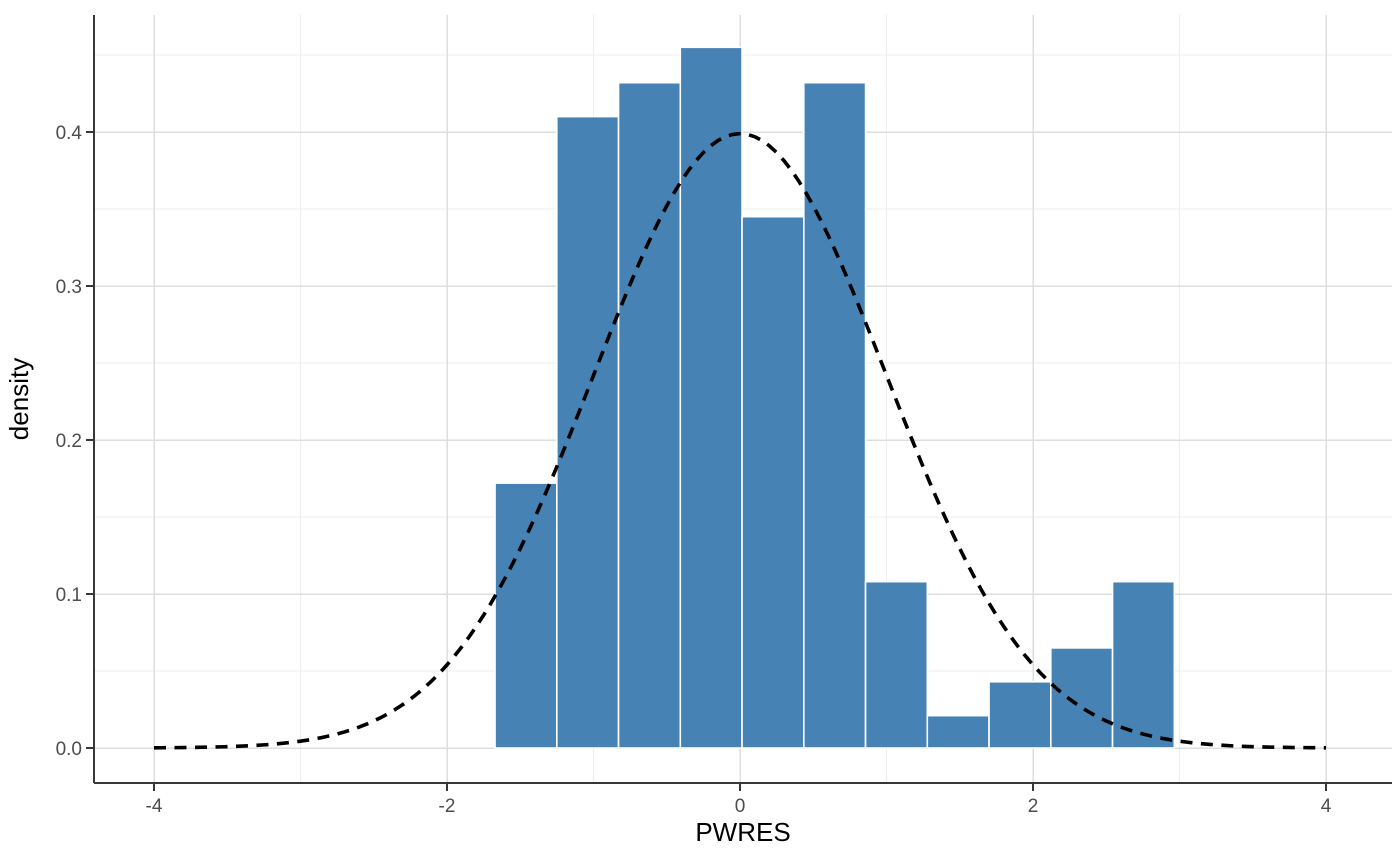 Image resolution: width=1400 pixels, height=866 pixels. I want to click on y-axis-title: density, so click(19, 399).